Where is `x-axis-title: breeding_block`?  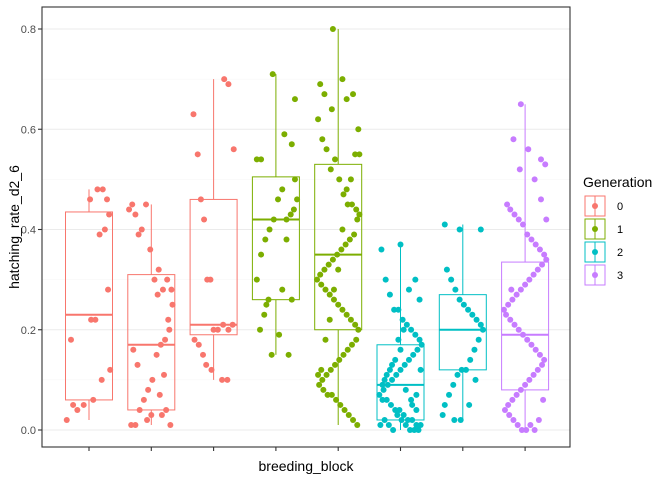
x-axis-title: breeding_block is located at coordinates (307, 466).